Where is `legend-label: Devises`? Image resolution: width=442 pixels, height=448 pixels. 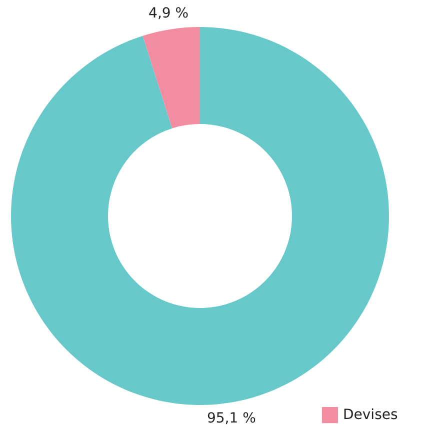
legend-label: Devises is located at coordinates (370, 415).